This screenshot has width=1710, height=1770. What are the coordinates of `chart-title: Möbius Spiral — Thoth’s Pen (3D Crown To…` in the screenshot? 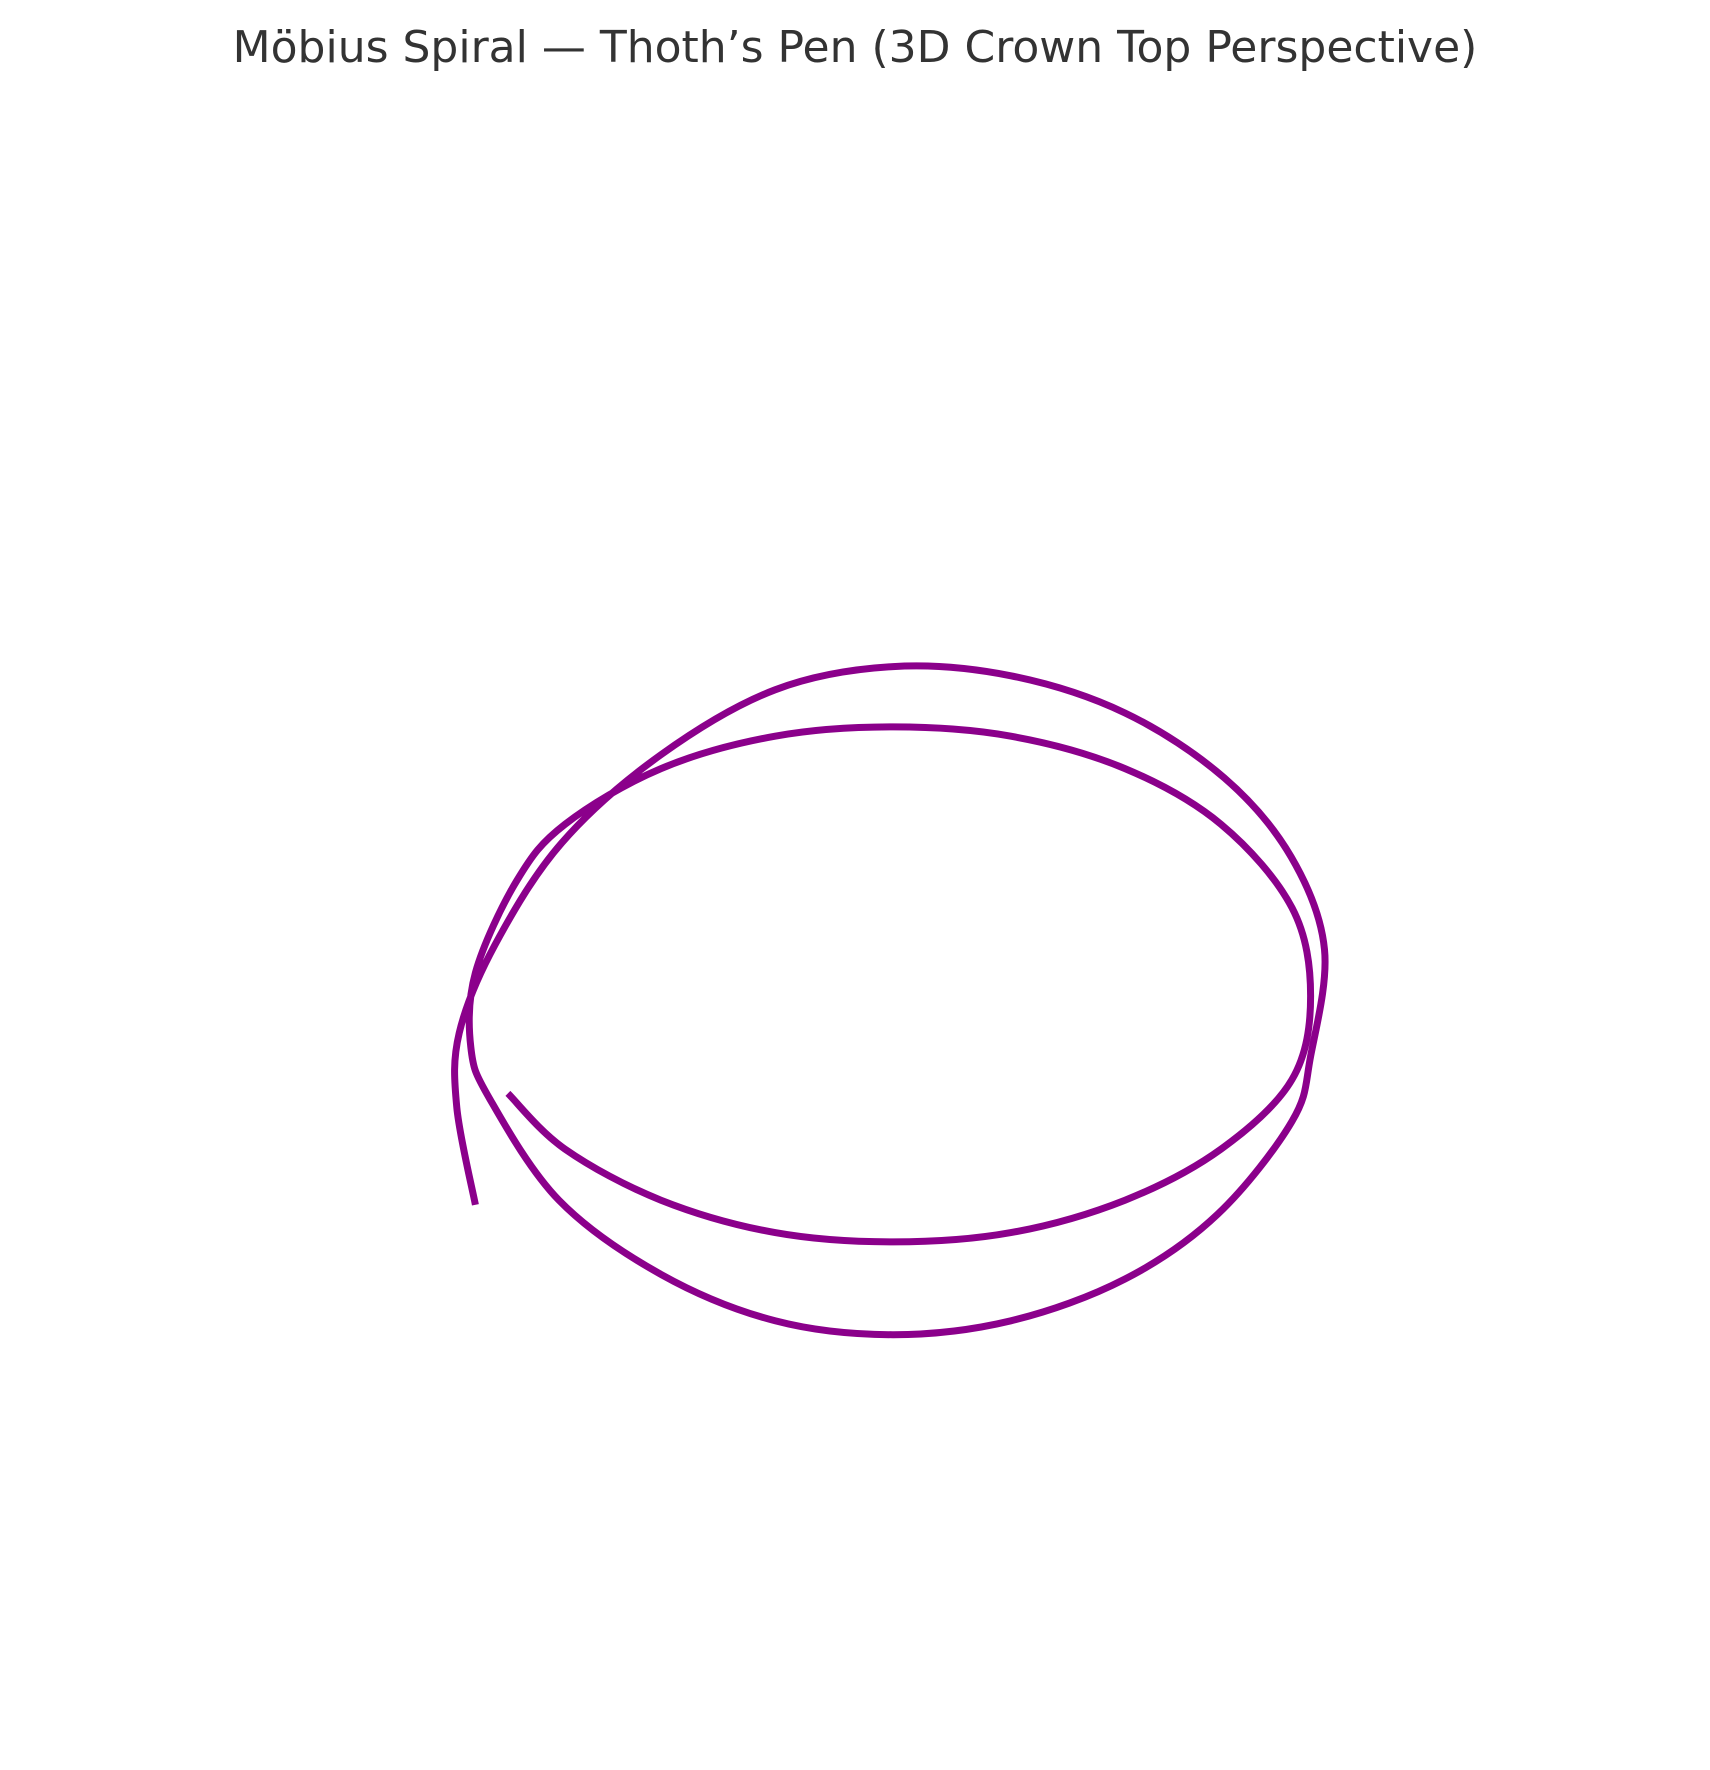 It's located at (855, 47).